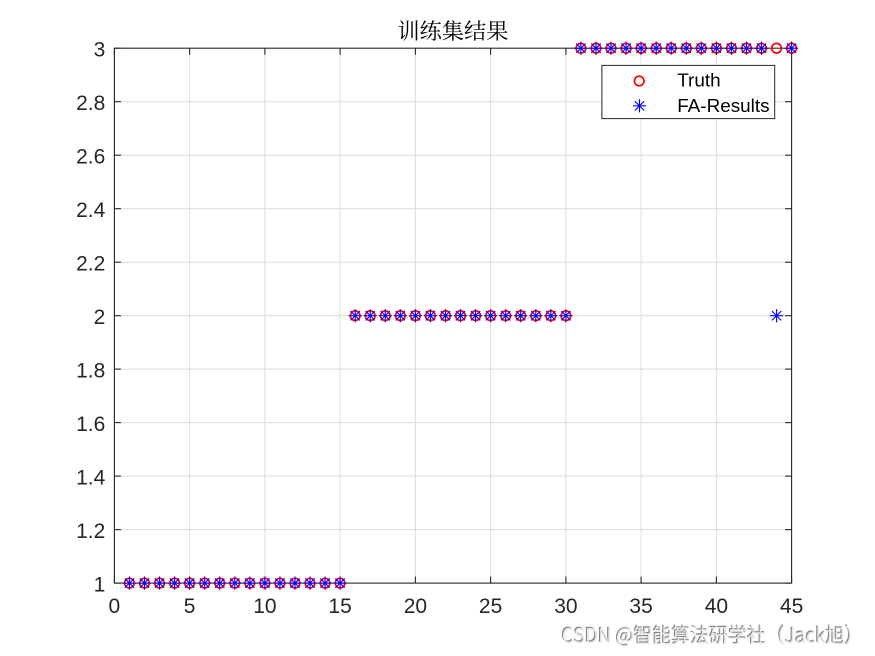  Describe the element at coordinates (90, 531) in the screenshot. I see `svg-text: 1.2` at that location.